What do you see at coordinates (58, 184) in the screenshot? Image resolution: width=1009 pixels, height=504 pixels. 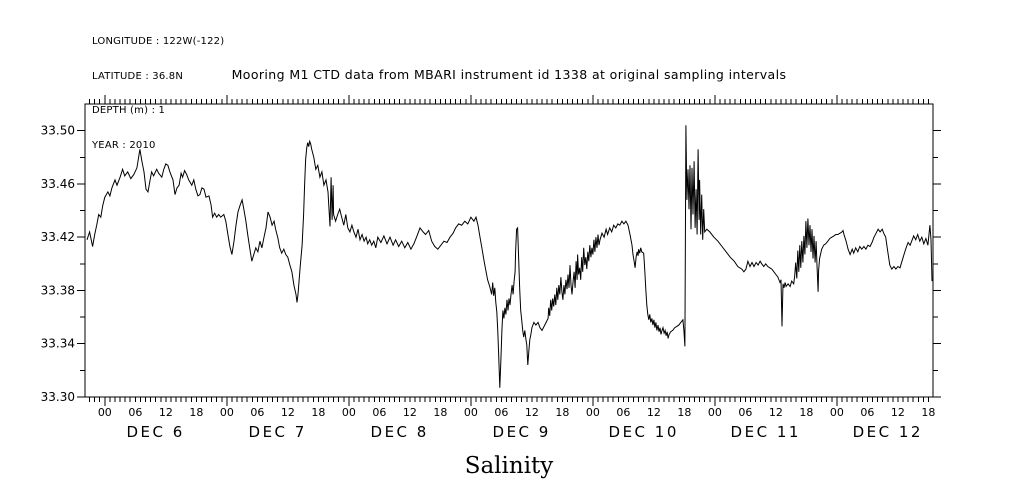 I see `y-axis-tick-label: 33.46` at bounding box center [58, 184].